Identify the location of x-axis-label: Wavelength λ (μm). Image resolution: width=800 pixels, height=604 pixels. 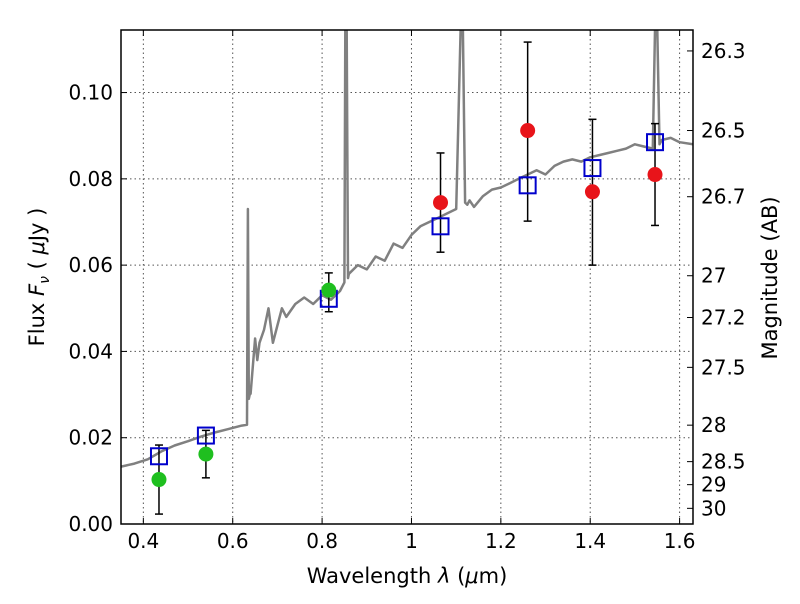
(407, 576).